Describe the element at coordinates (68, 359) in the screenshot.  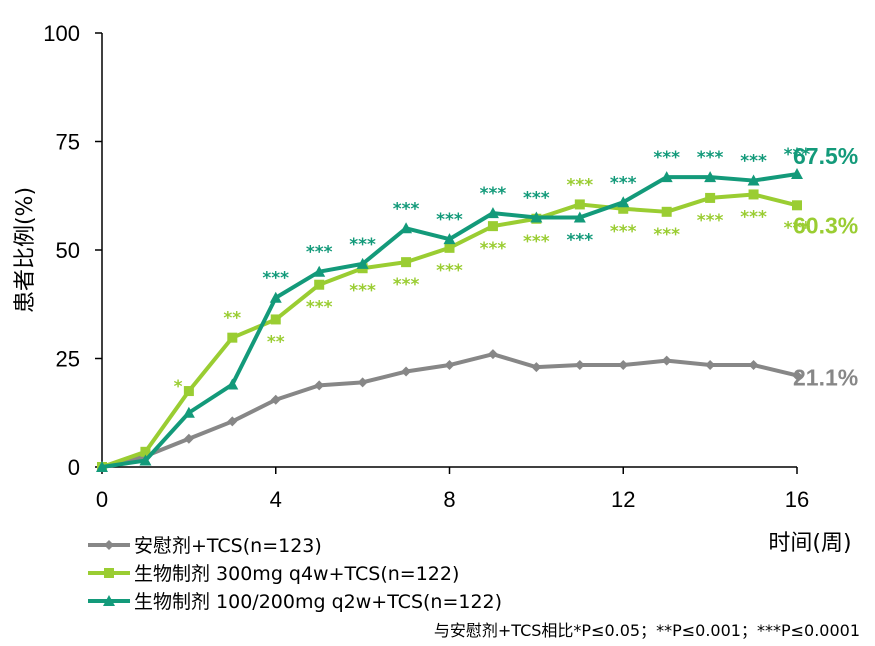
I see `y-tick-label: 25` at that location.